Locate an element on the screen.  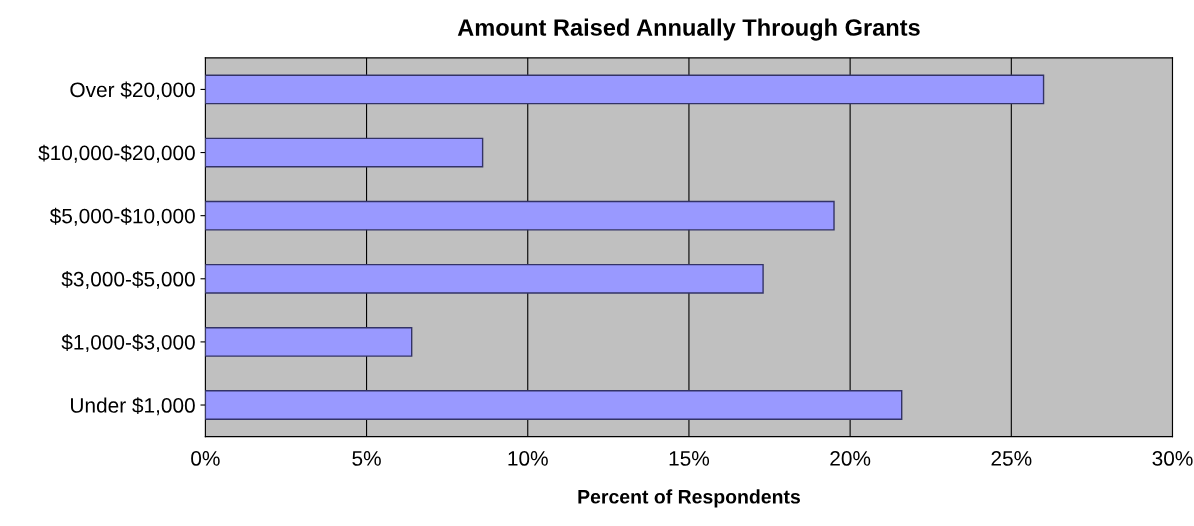
x-tick-label: 30% is located at coordinates (1172, 458).